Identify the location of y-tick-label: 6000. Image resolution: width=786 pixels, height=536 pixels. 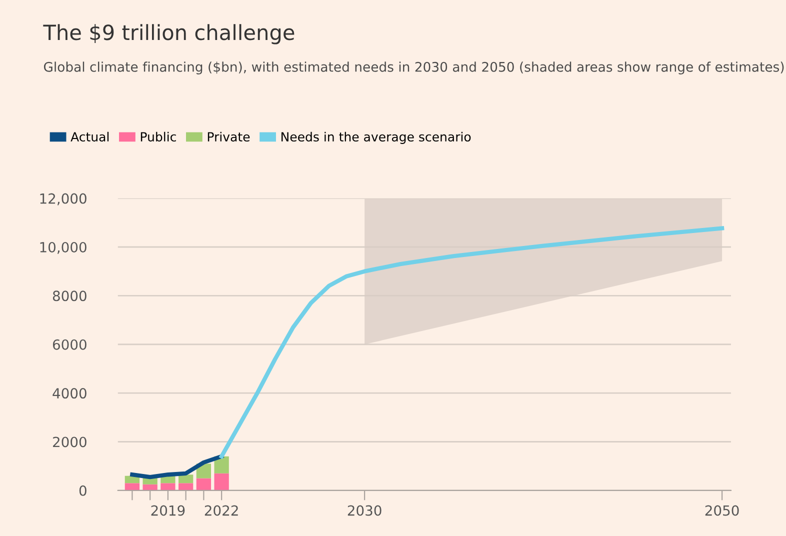
(69, 344).